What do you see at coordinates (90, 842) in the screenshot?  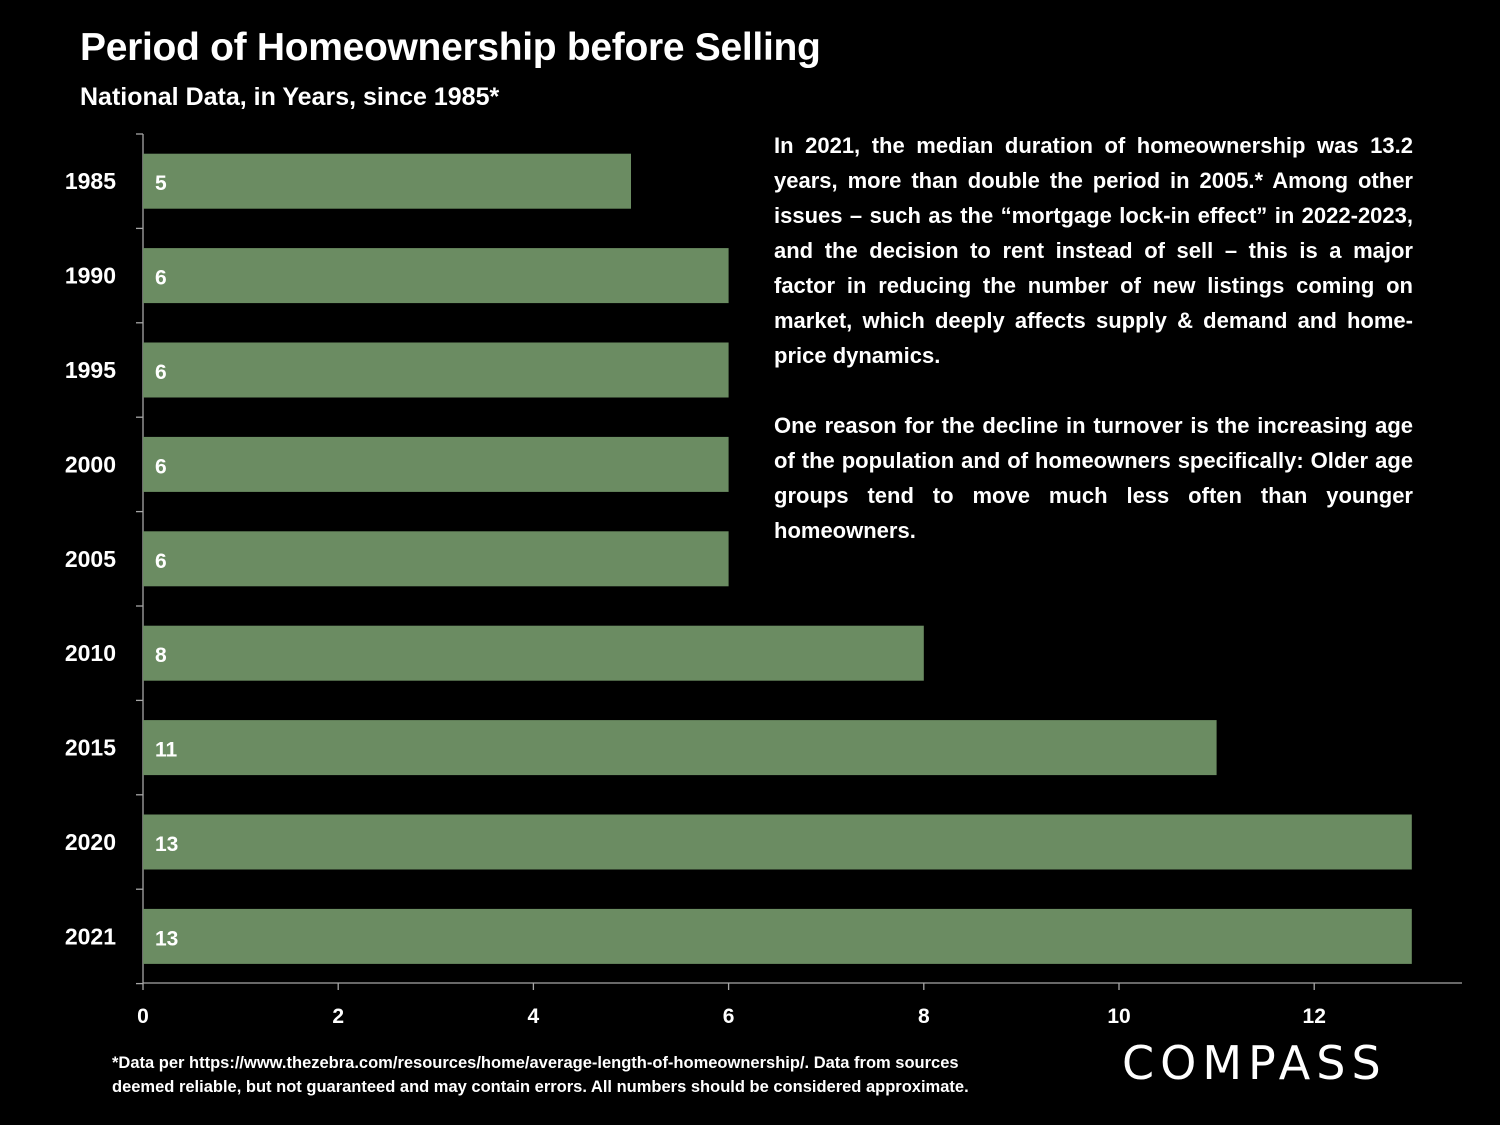 I see `y-tick-label: 2020` at bounding box center [90, 842].